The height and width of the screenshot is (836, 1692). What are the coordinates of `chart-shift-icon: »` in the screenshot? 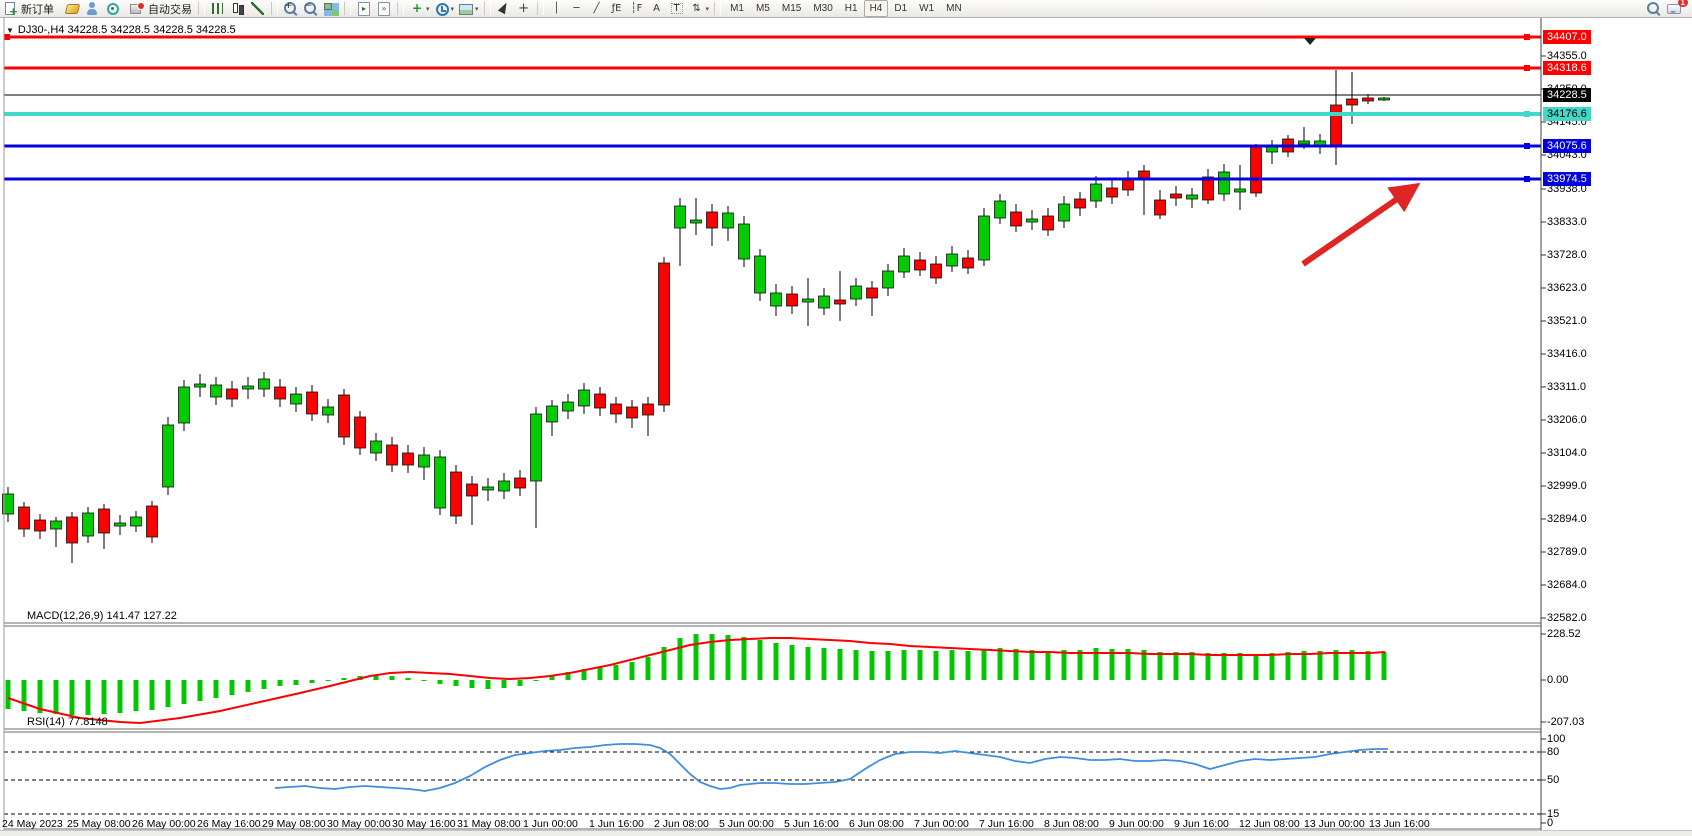 It's located at (384, 8).